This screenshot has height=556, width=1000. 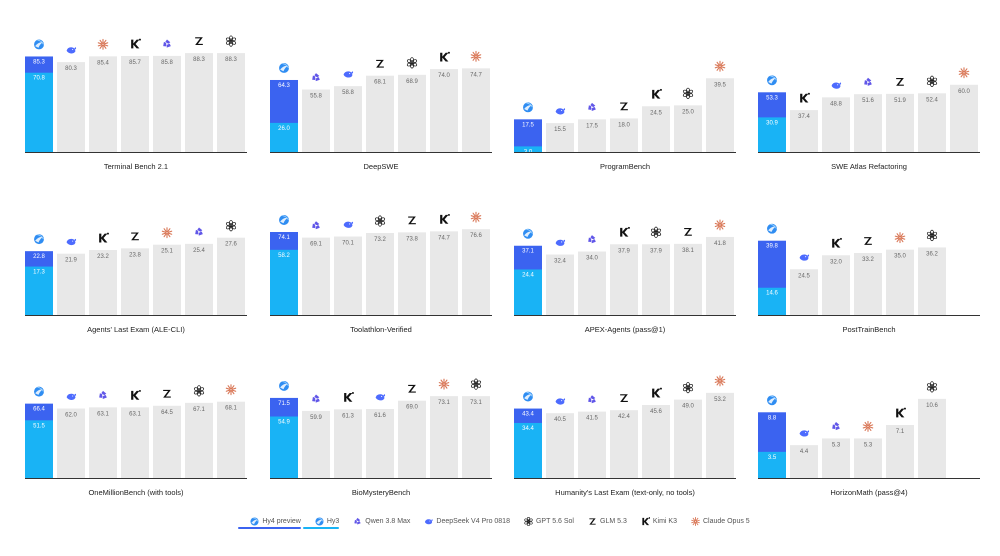 What do you see at coordinates (720, 244) in the screenshot?
I see `value-label-claude: 41.8` at bounding box center [720, 244].